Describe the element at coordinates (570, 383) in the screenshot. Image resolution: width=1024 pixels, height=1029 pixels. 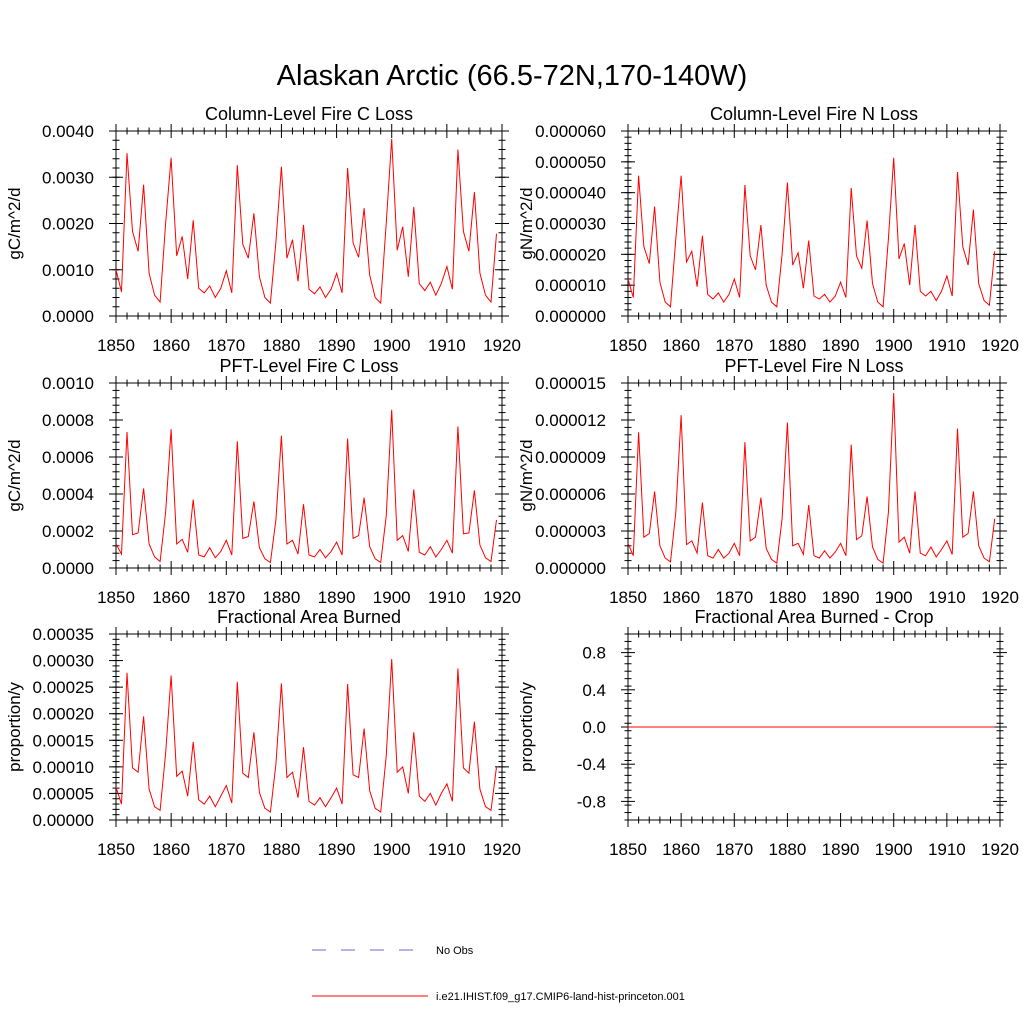
I see `y-tick-label: 0.000015` at that location.